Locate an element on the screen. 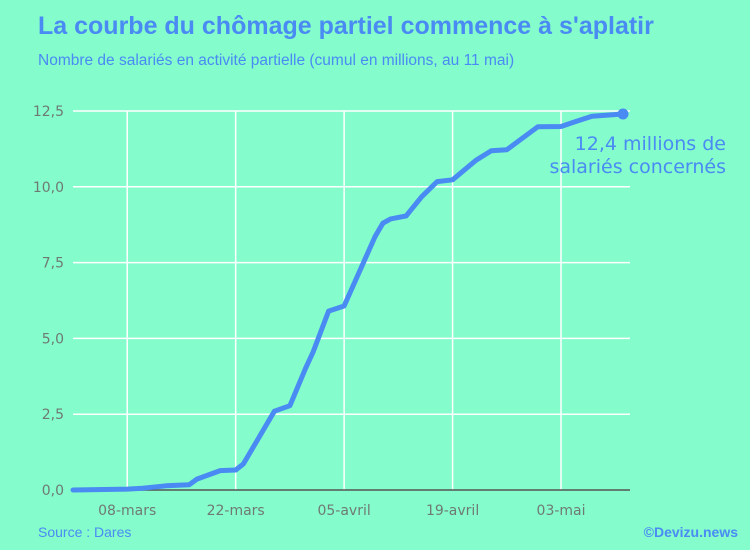 This screenshot has width=750, height=550. annotation-line-2: salariés concernés is located at coordinates (637, 167).